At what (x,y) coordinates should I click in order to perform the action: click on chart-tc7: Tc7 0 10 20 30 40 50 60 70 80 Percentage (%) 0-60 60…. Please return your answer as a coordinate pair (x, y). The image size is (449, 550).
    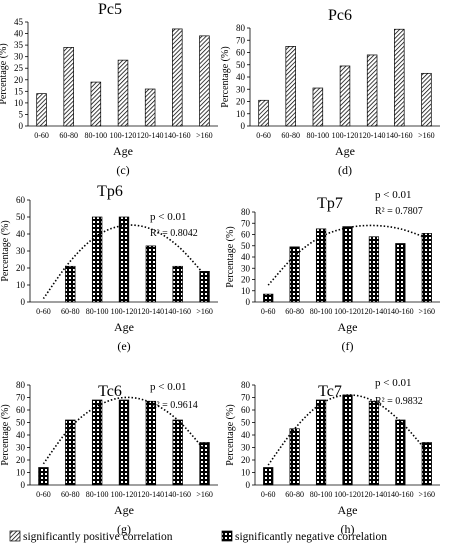
    Looking at the image, I should click on (332, 456).